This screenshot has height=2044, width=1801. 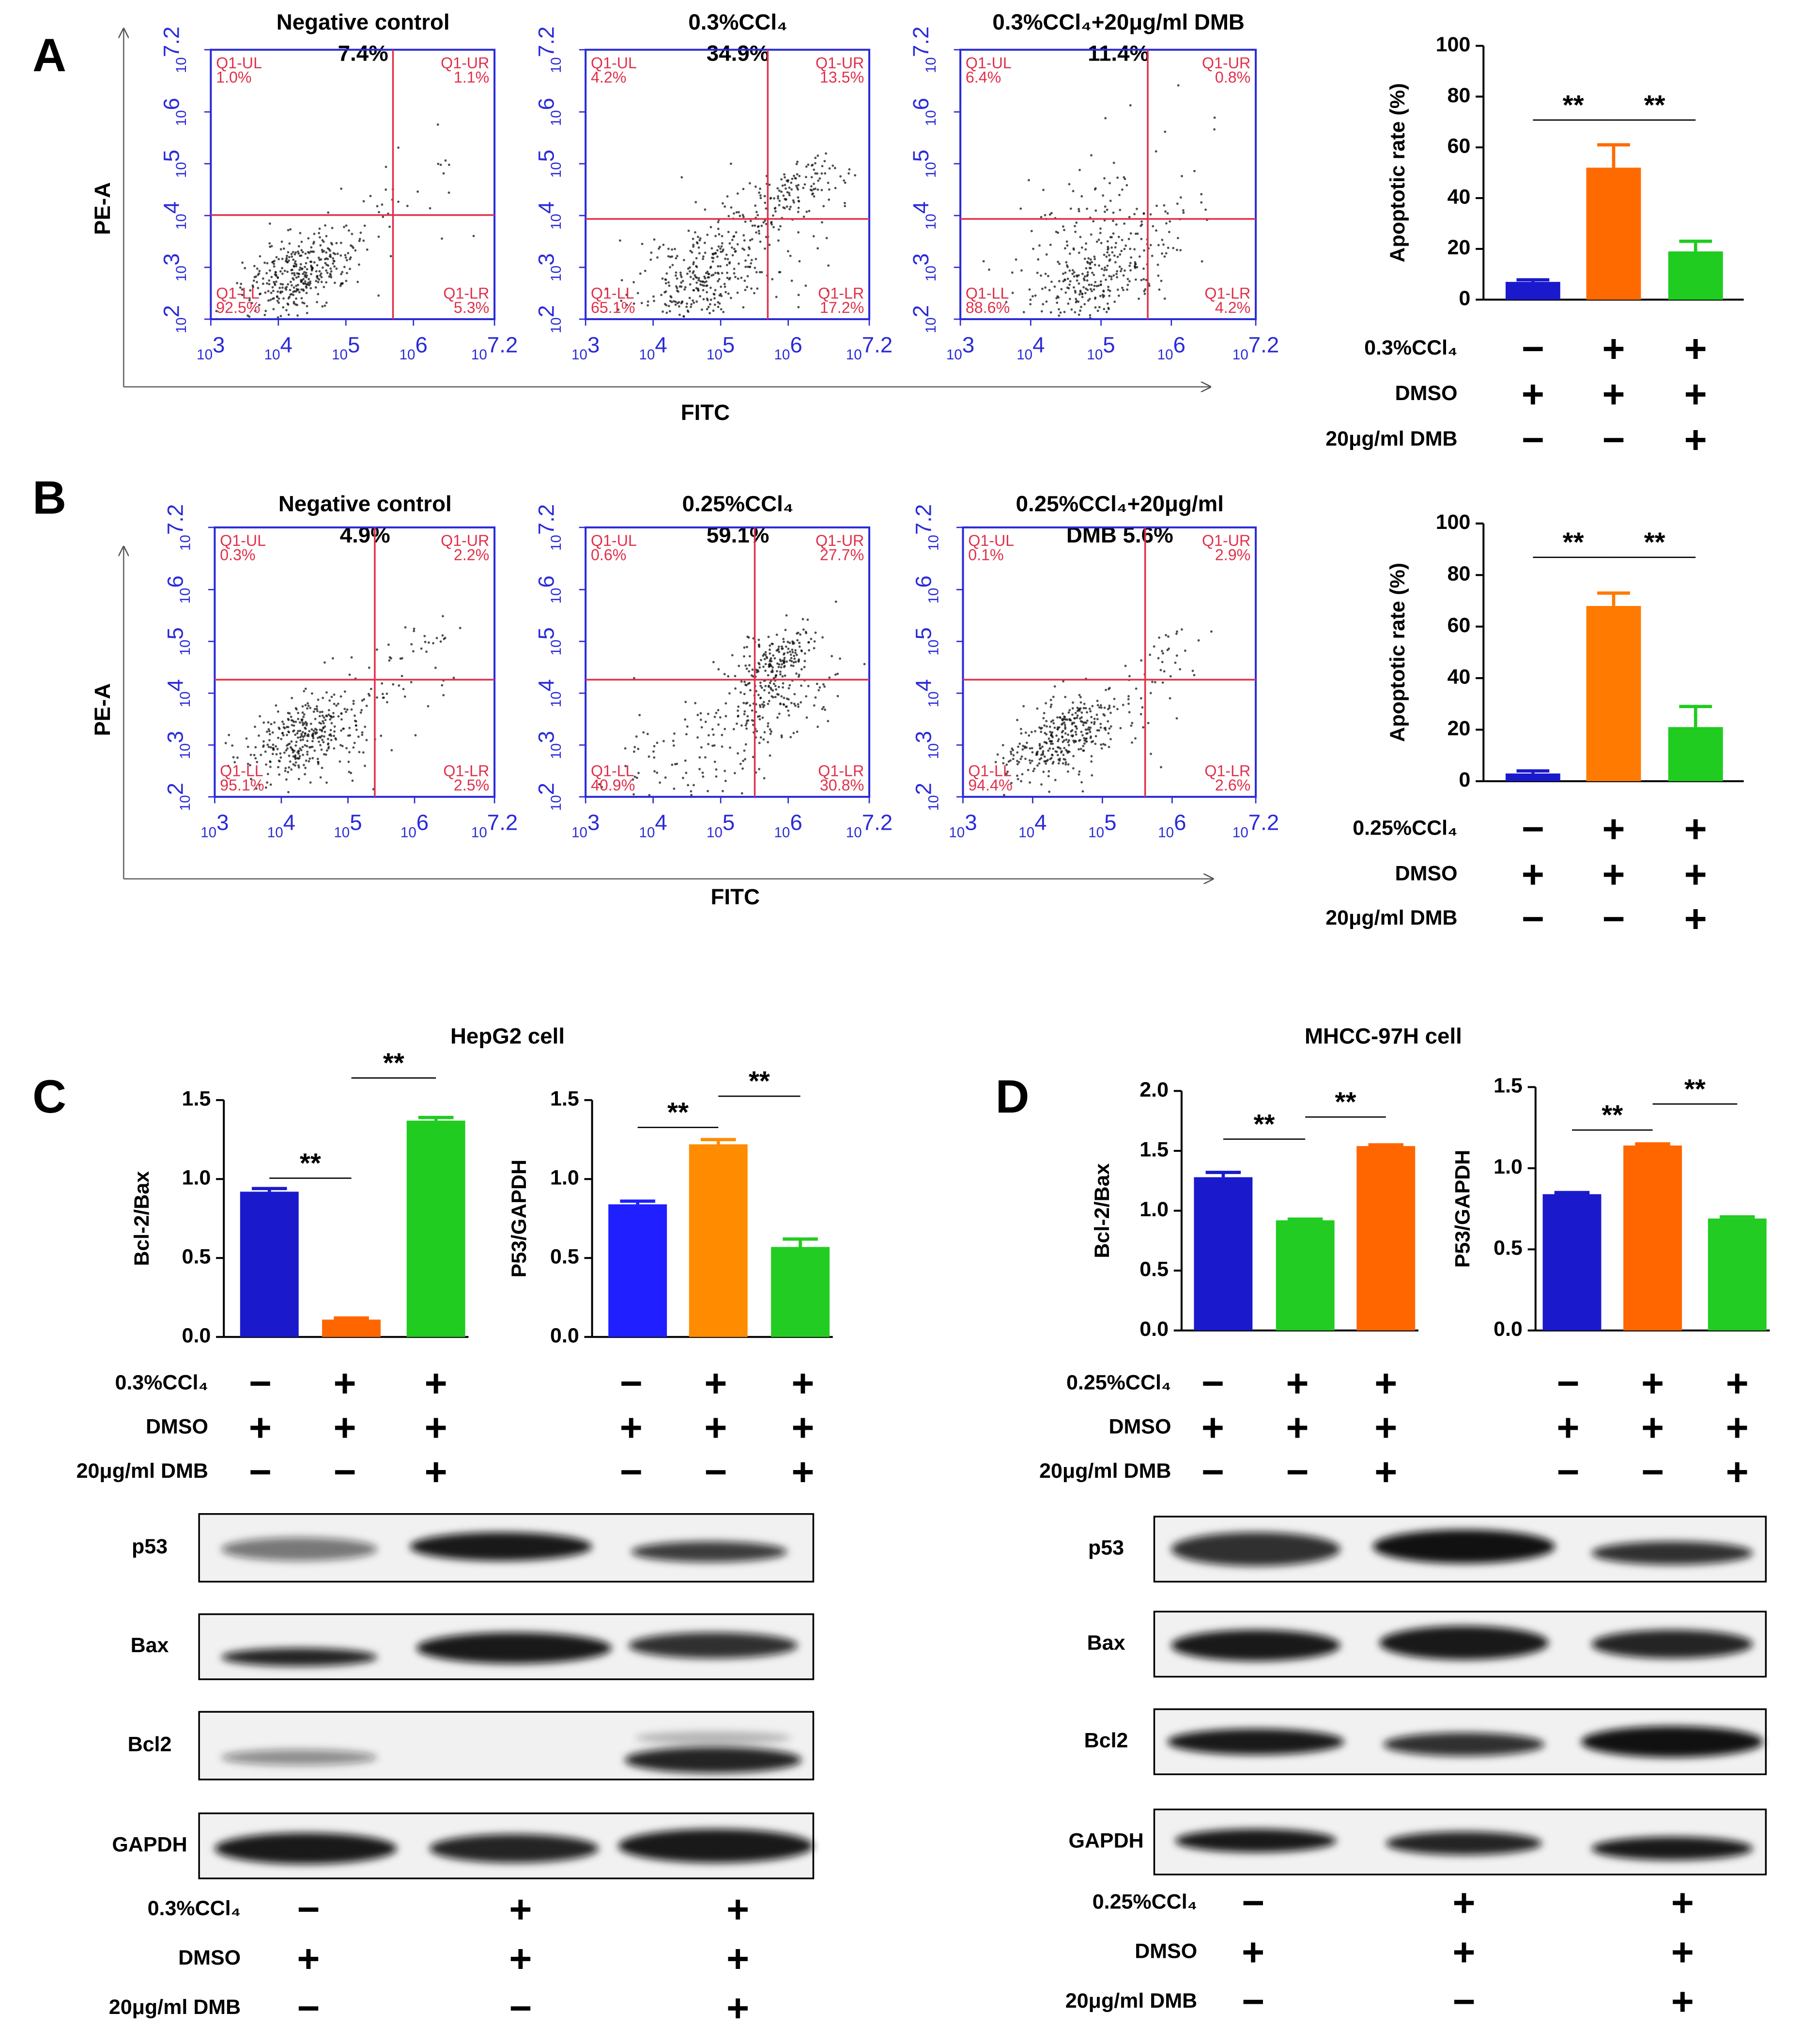 I want to click on x-tick-label: 107.2, so click(x=869, y=825).